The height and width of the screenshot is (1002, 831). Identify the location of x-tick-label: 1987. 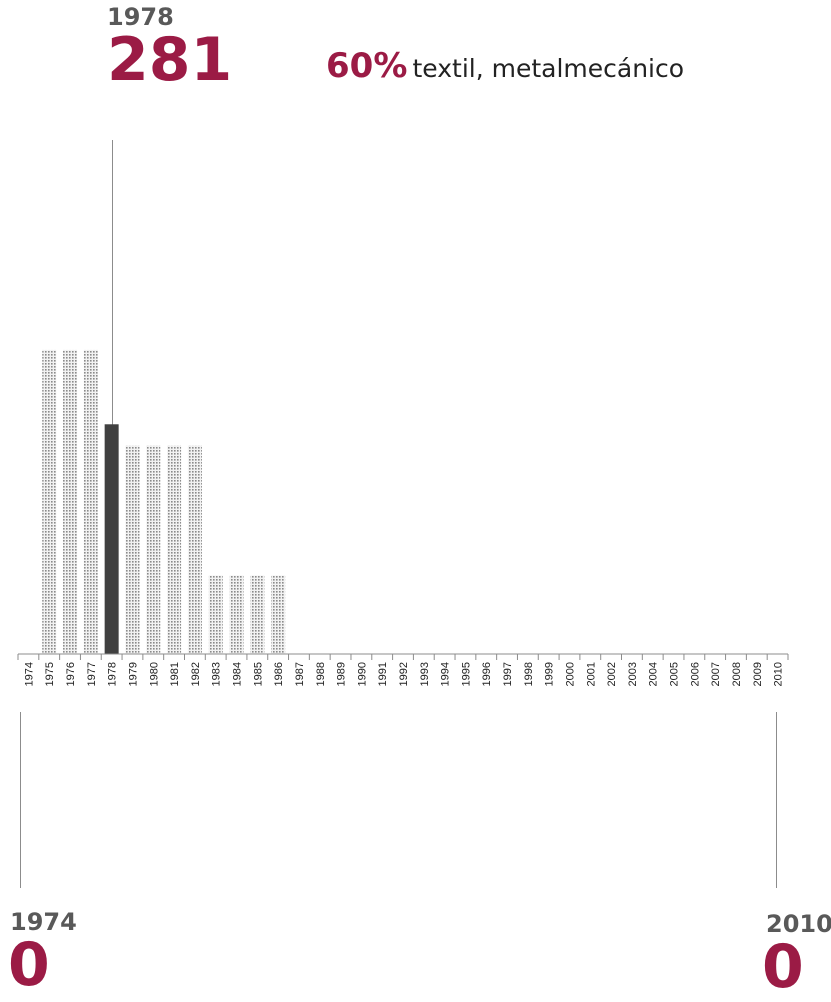
(300, 674).